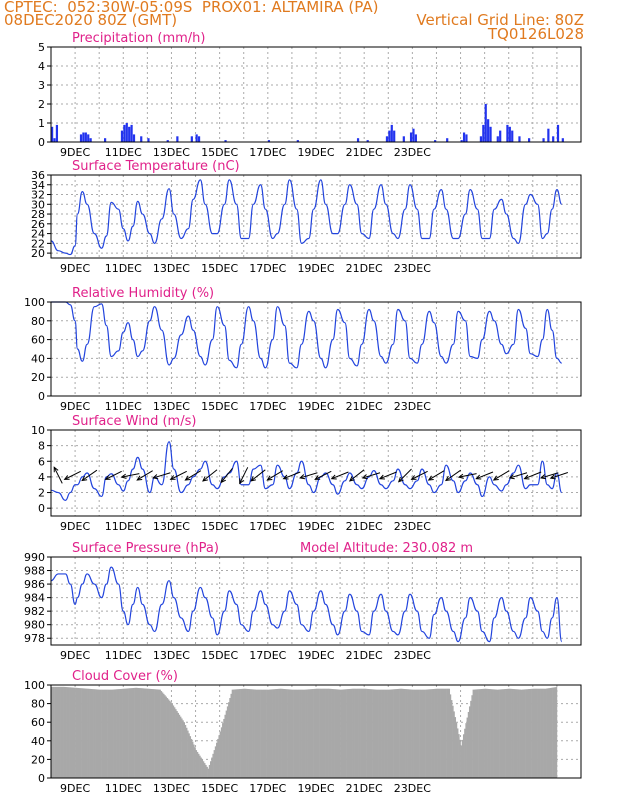  What do you see at coordinates (315, 788) in the screenshot?
I see `x-tick-label: 19DEC` at bounding box center [315, 788].